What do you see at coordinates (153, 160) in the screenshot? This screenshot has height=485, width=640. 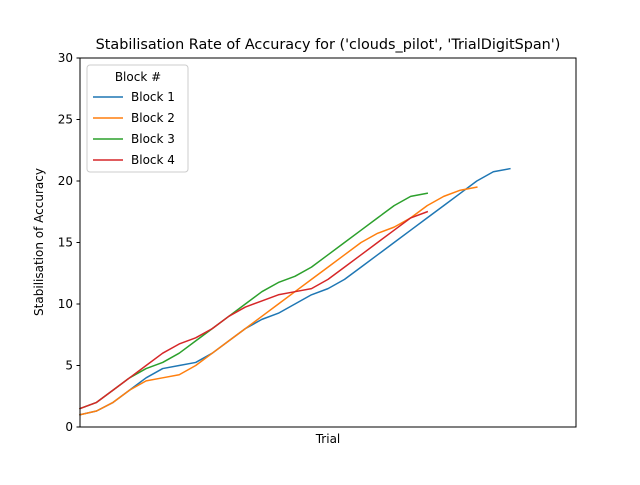 I see `legend-label-block-4: Block 4` at bounding box center [153, 160].